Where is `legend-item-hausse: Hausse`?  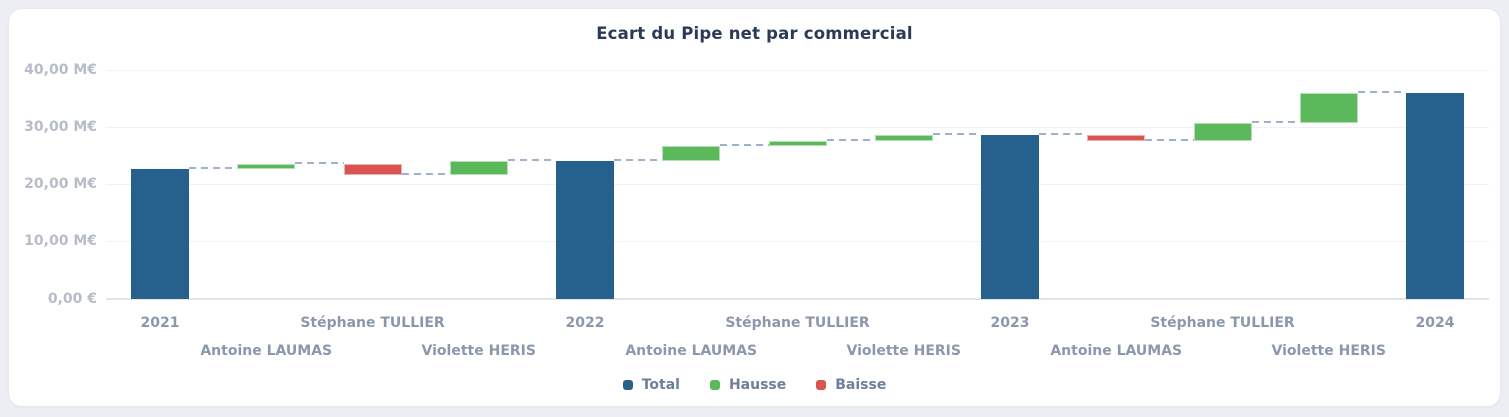
legend-item-hausse: Hausse is located at coordinates (748, 385).